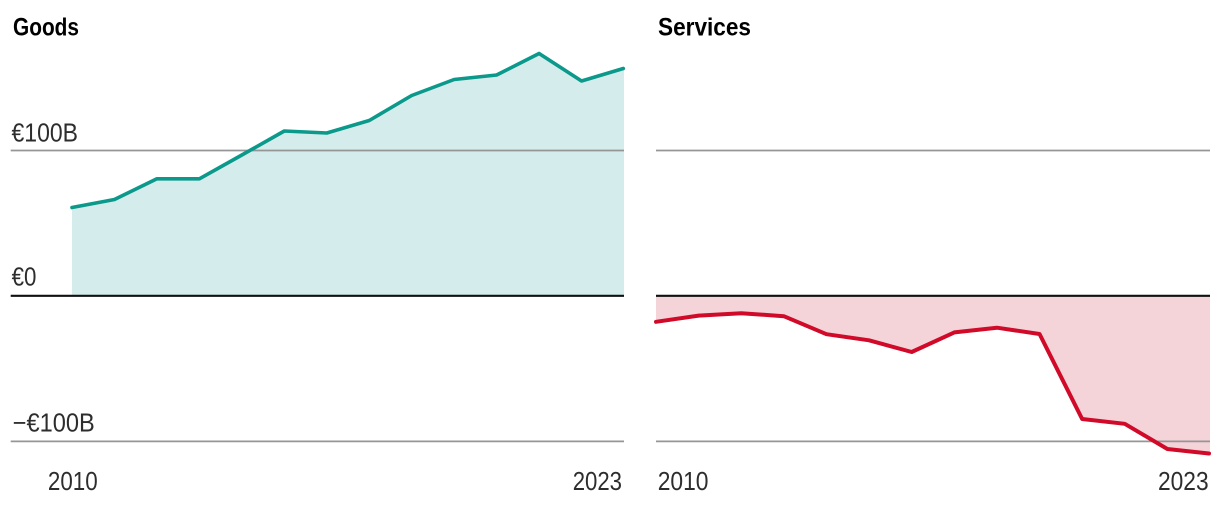 Image resolution: width=1220 pixels, height=508 pixels. I want to click on svg-text: −€100B, so click(54, 423).